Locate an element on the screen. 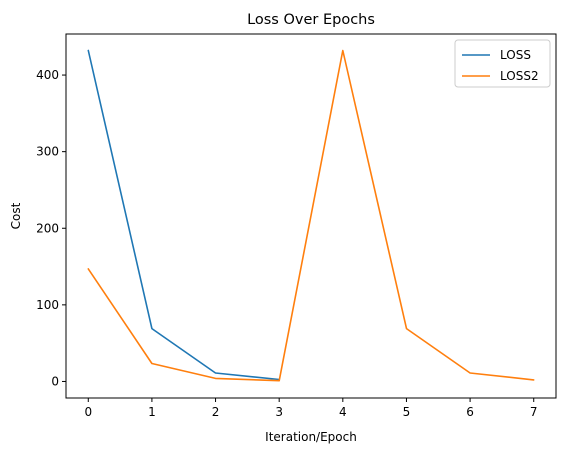 The width and height of the screenshot is (571, 455). legend: LOSS LOSS2 is located at coordinates (502, 63).